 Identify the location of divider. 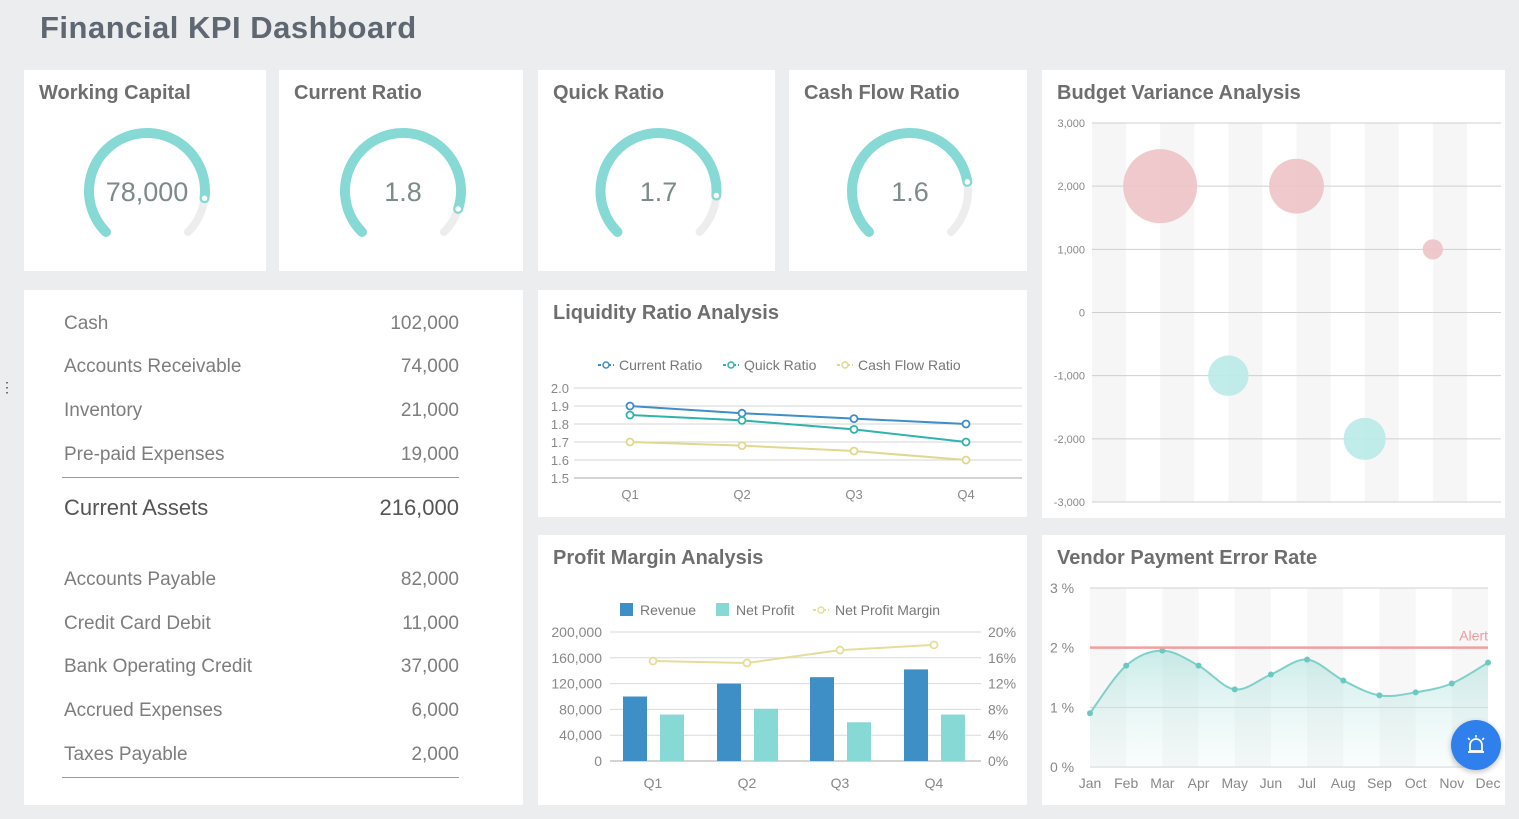
(260, 777).